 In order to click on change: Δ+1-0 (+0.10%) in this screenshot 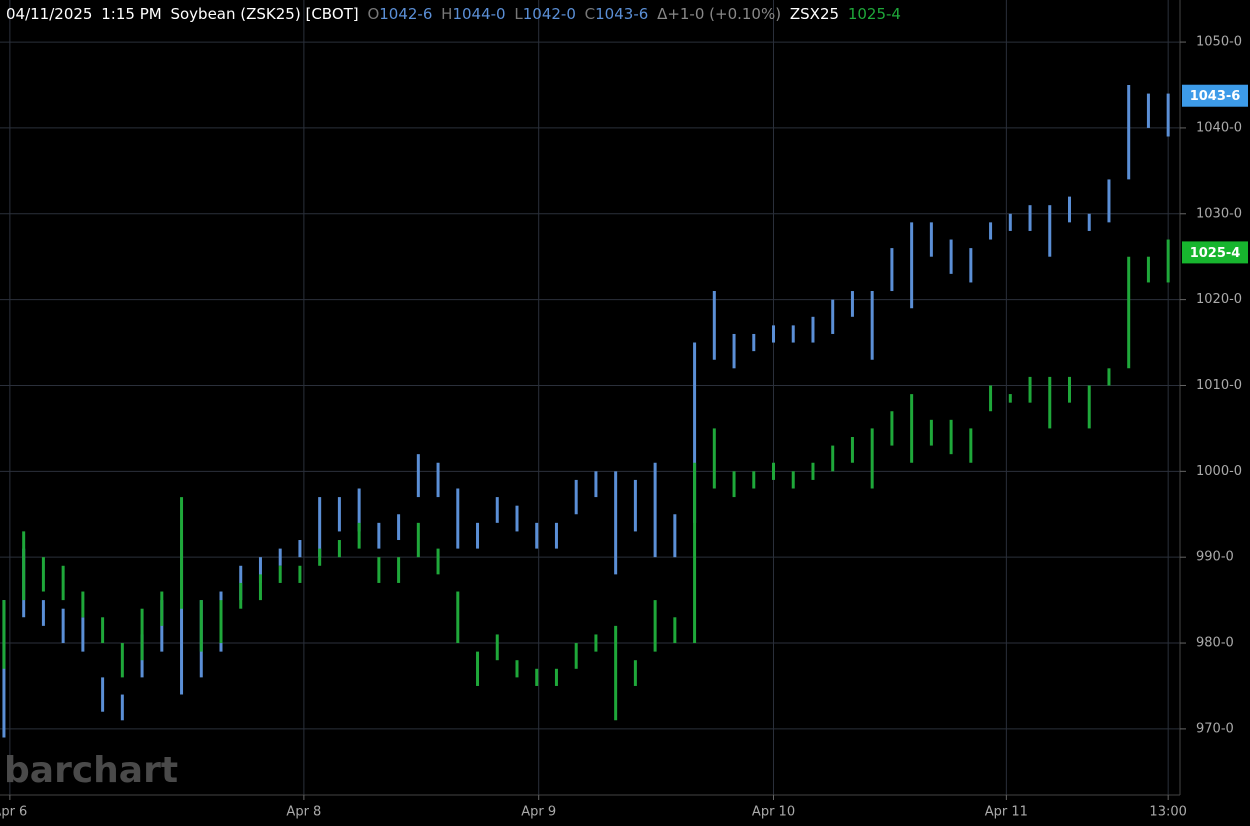, I will do `click(719, 14)`.